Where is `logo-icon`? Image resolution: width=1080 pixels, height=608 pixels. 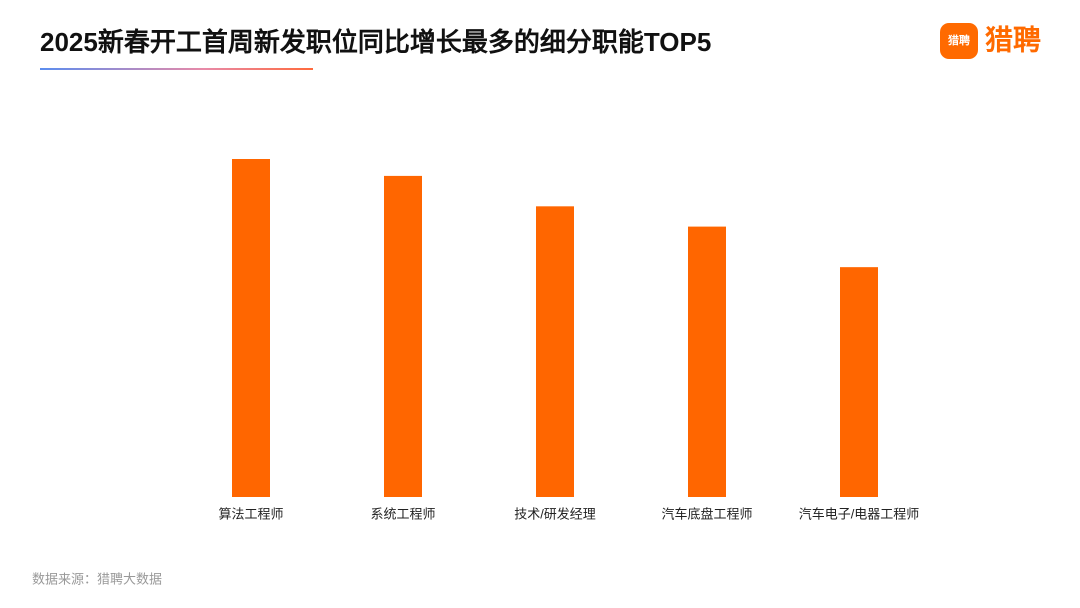 logo-icon is located at coordinates (959, 41).